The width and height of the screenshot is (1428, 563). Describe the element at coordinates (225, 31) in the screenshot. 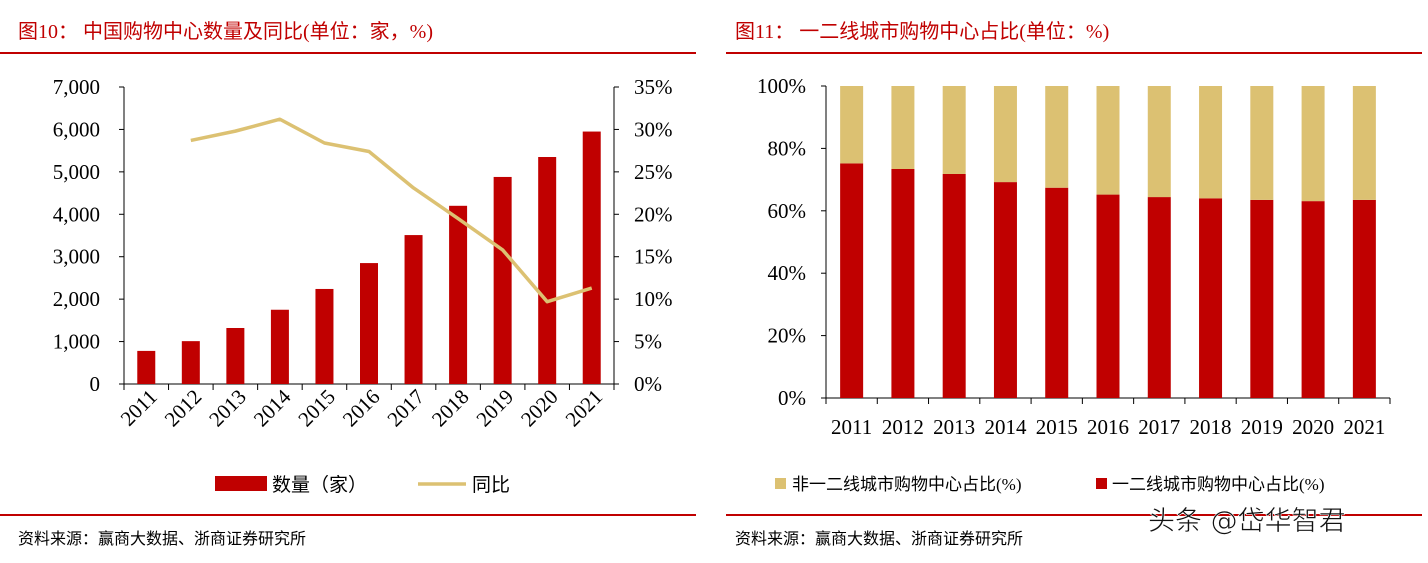

I see `chart-title-left: 图10： 中国购物中心数量及同比(单位：家，%)` at that location.